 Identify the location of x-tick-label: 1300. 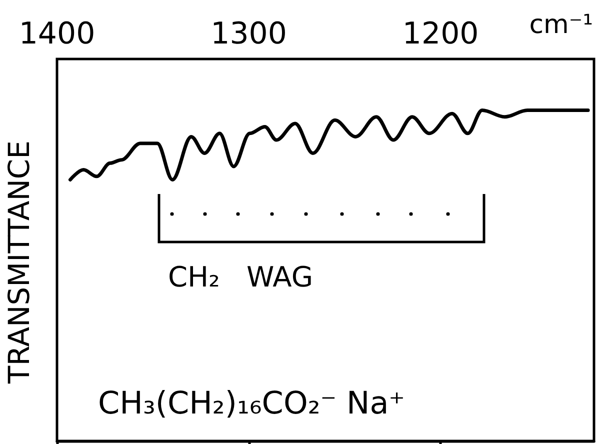
(248, 34).